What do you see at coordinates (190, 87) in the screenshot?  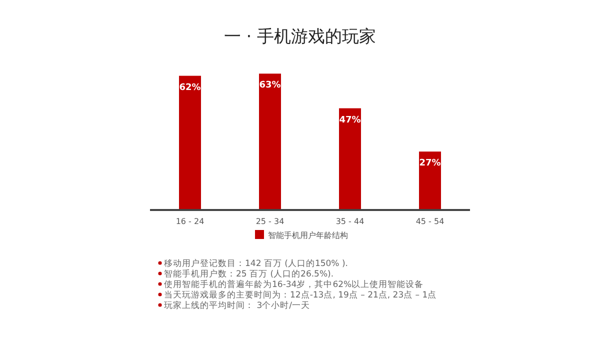 I see `data-label: 62%` at bounding box center [190, 87].